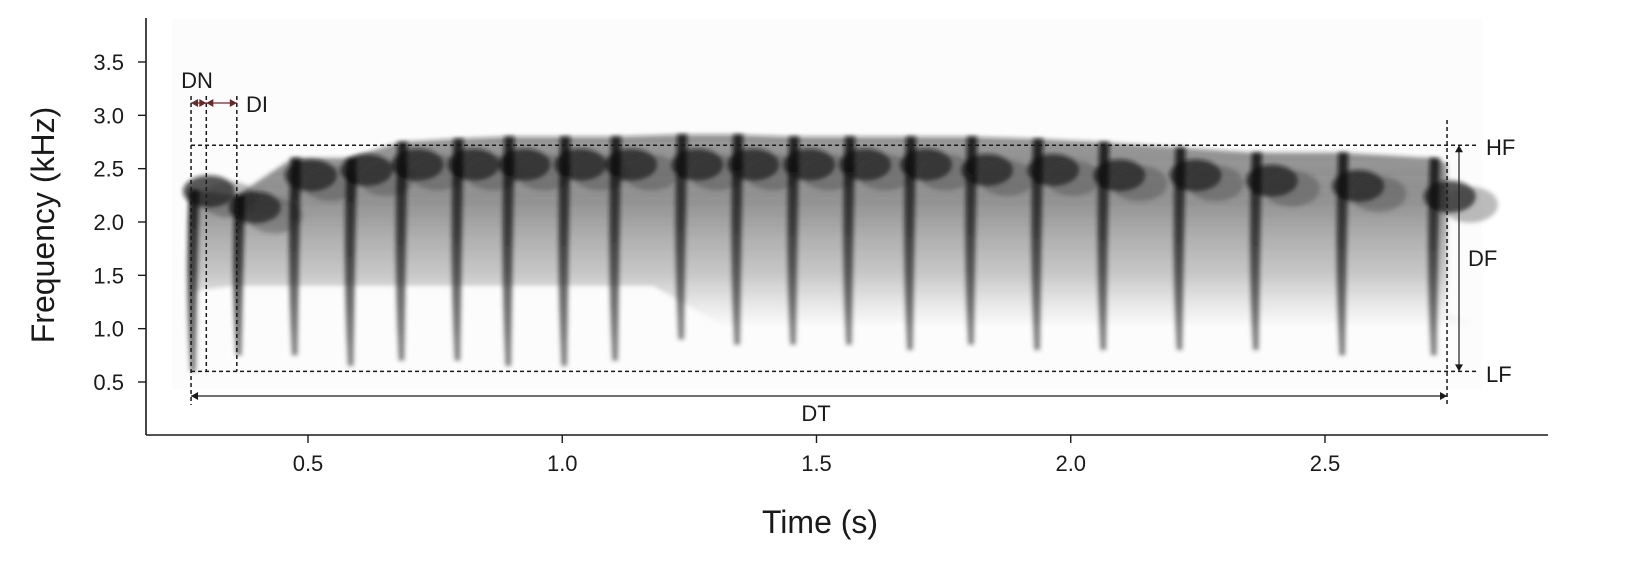 This screenshot has width=1634, height=575. What do you see at coordinates (815, 413) in the screenshot?
I see `dt-label: DT` at bounding box center [815, 413].